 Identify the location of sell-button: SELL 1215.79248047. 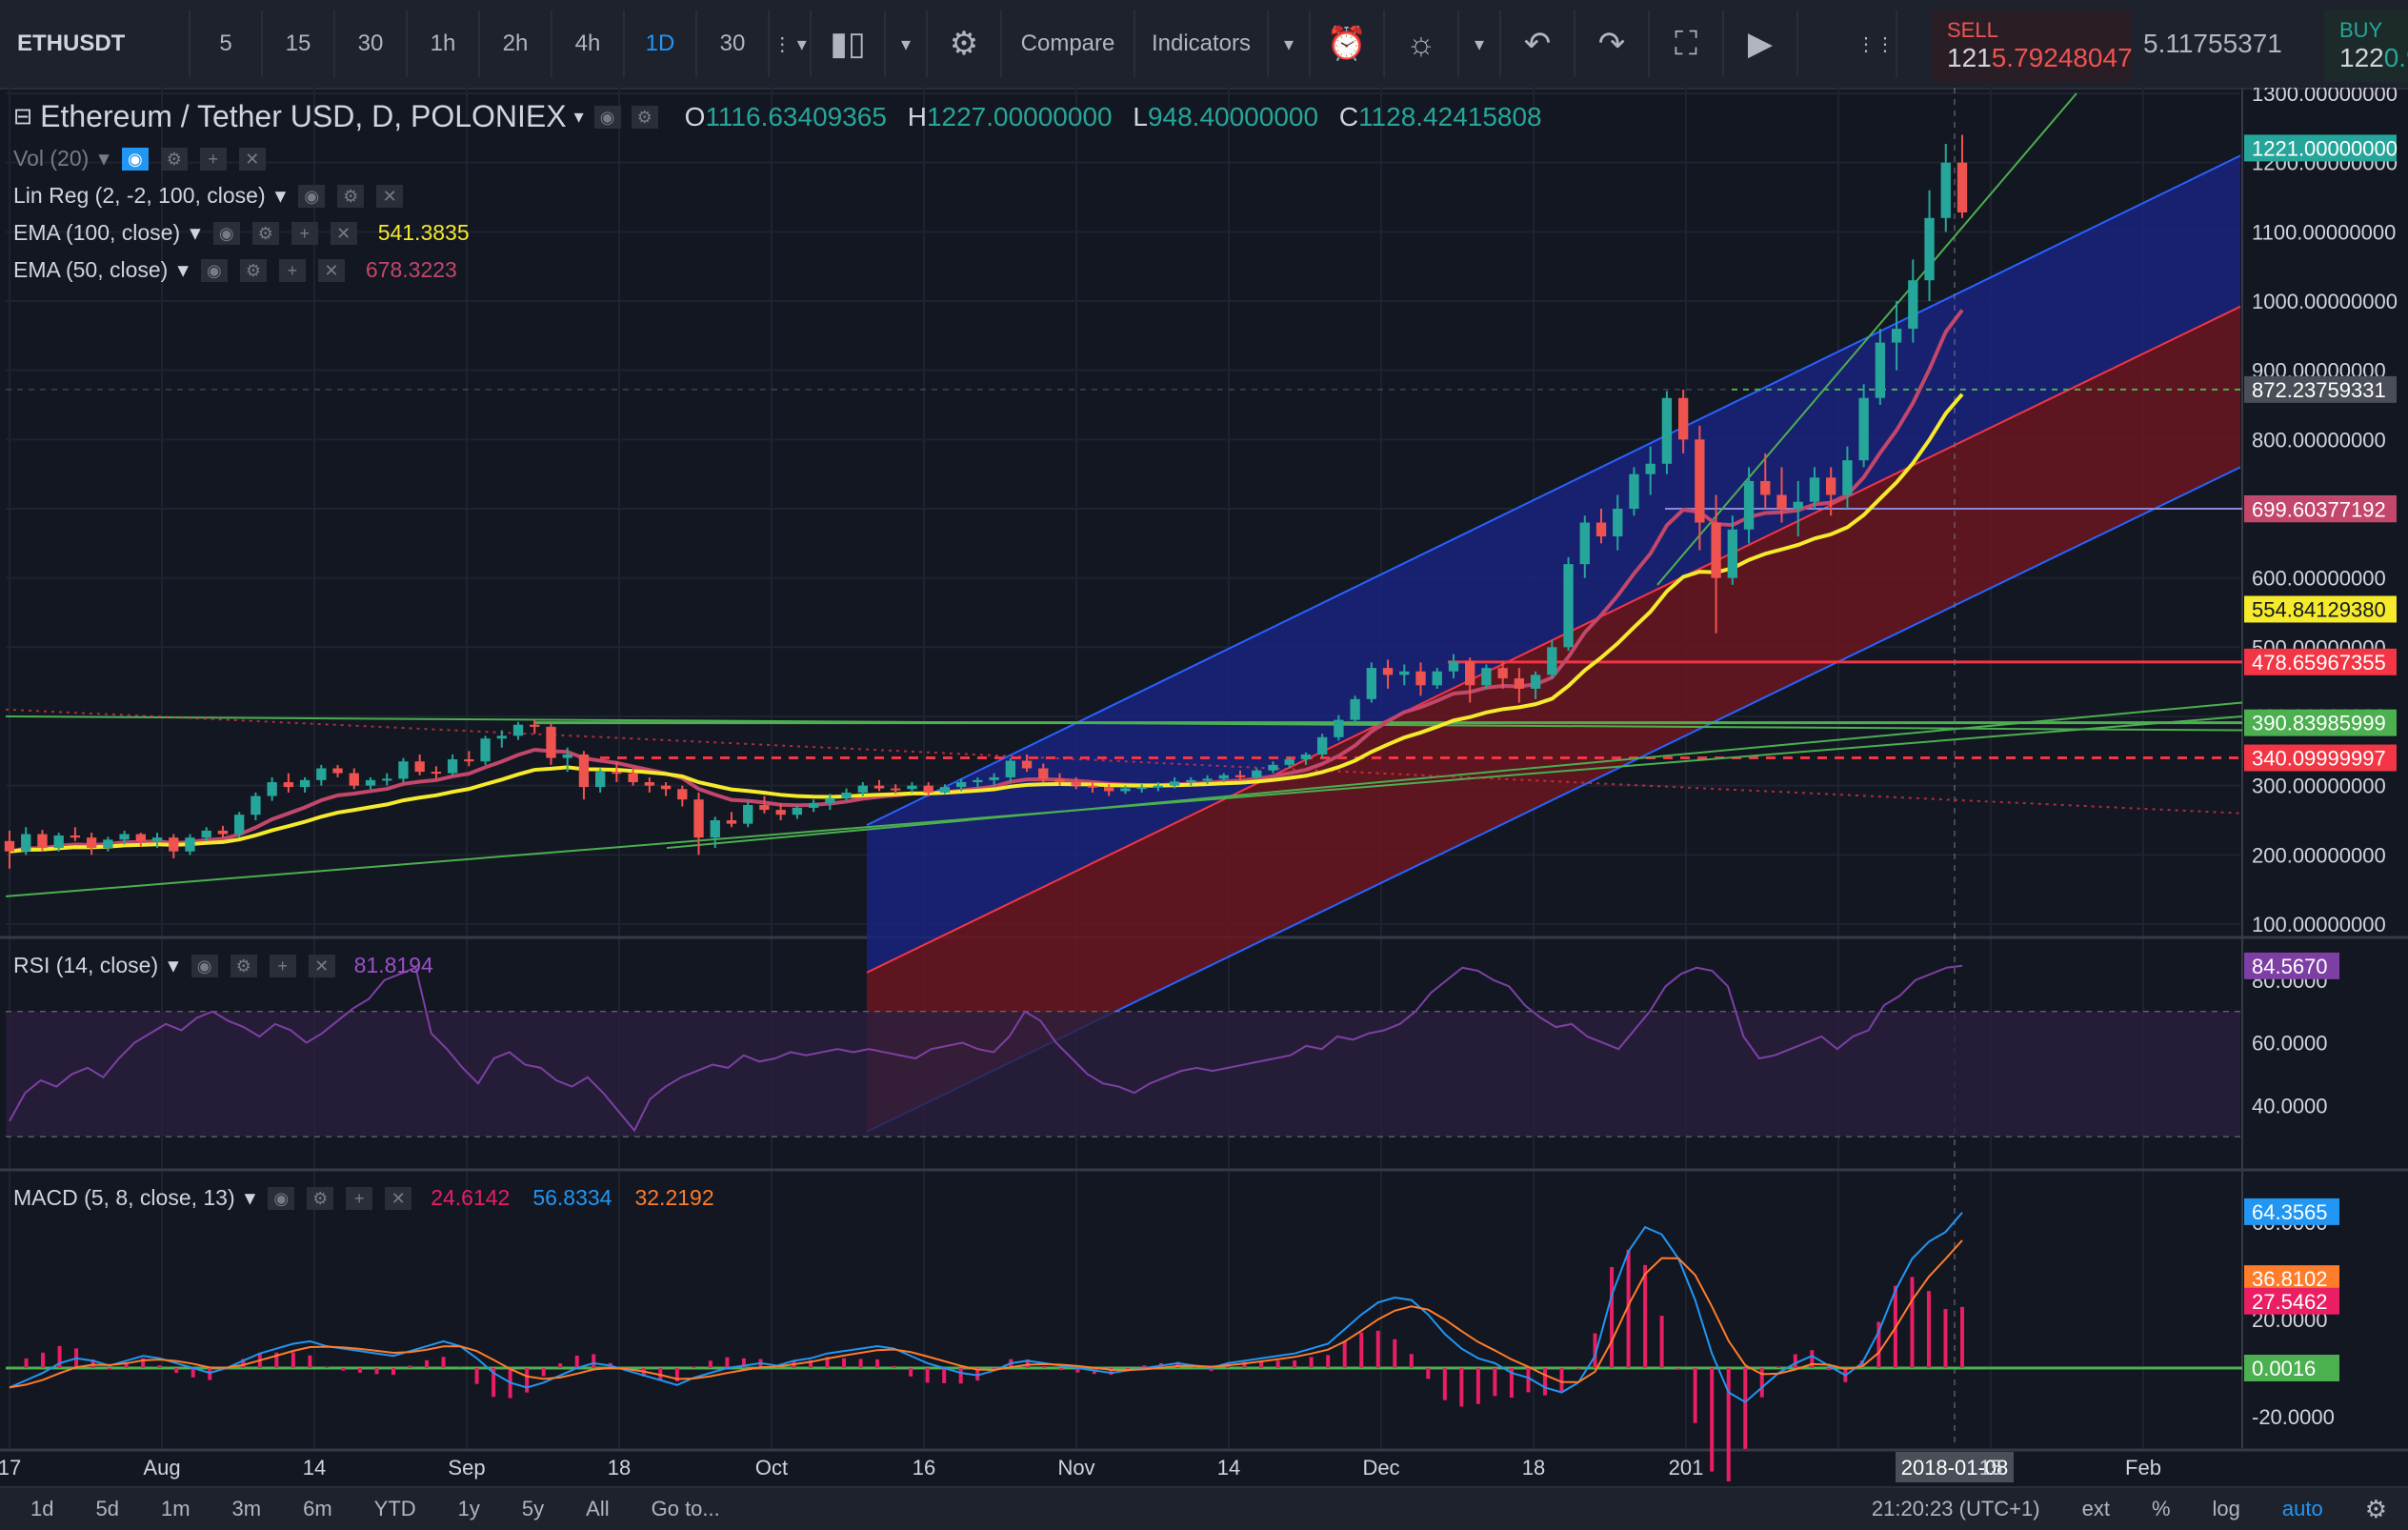
(2032, 46).